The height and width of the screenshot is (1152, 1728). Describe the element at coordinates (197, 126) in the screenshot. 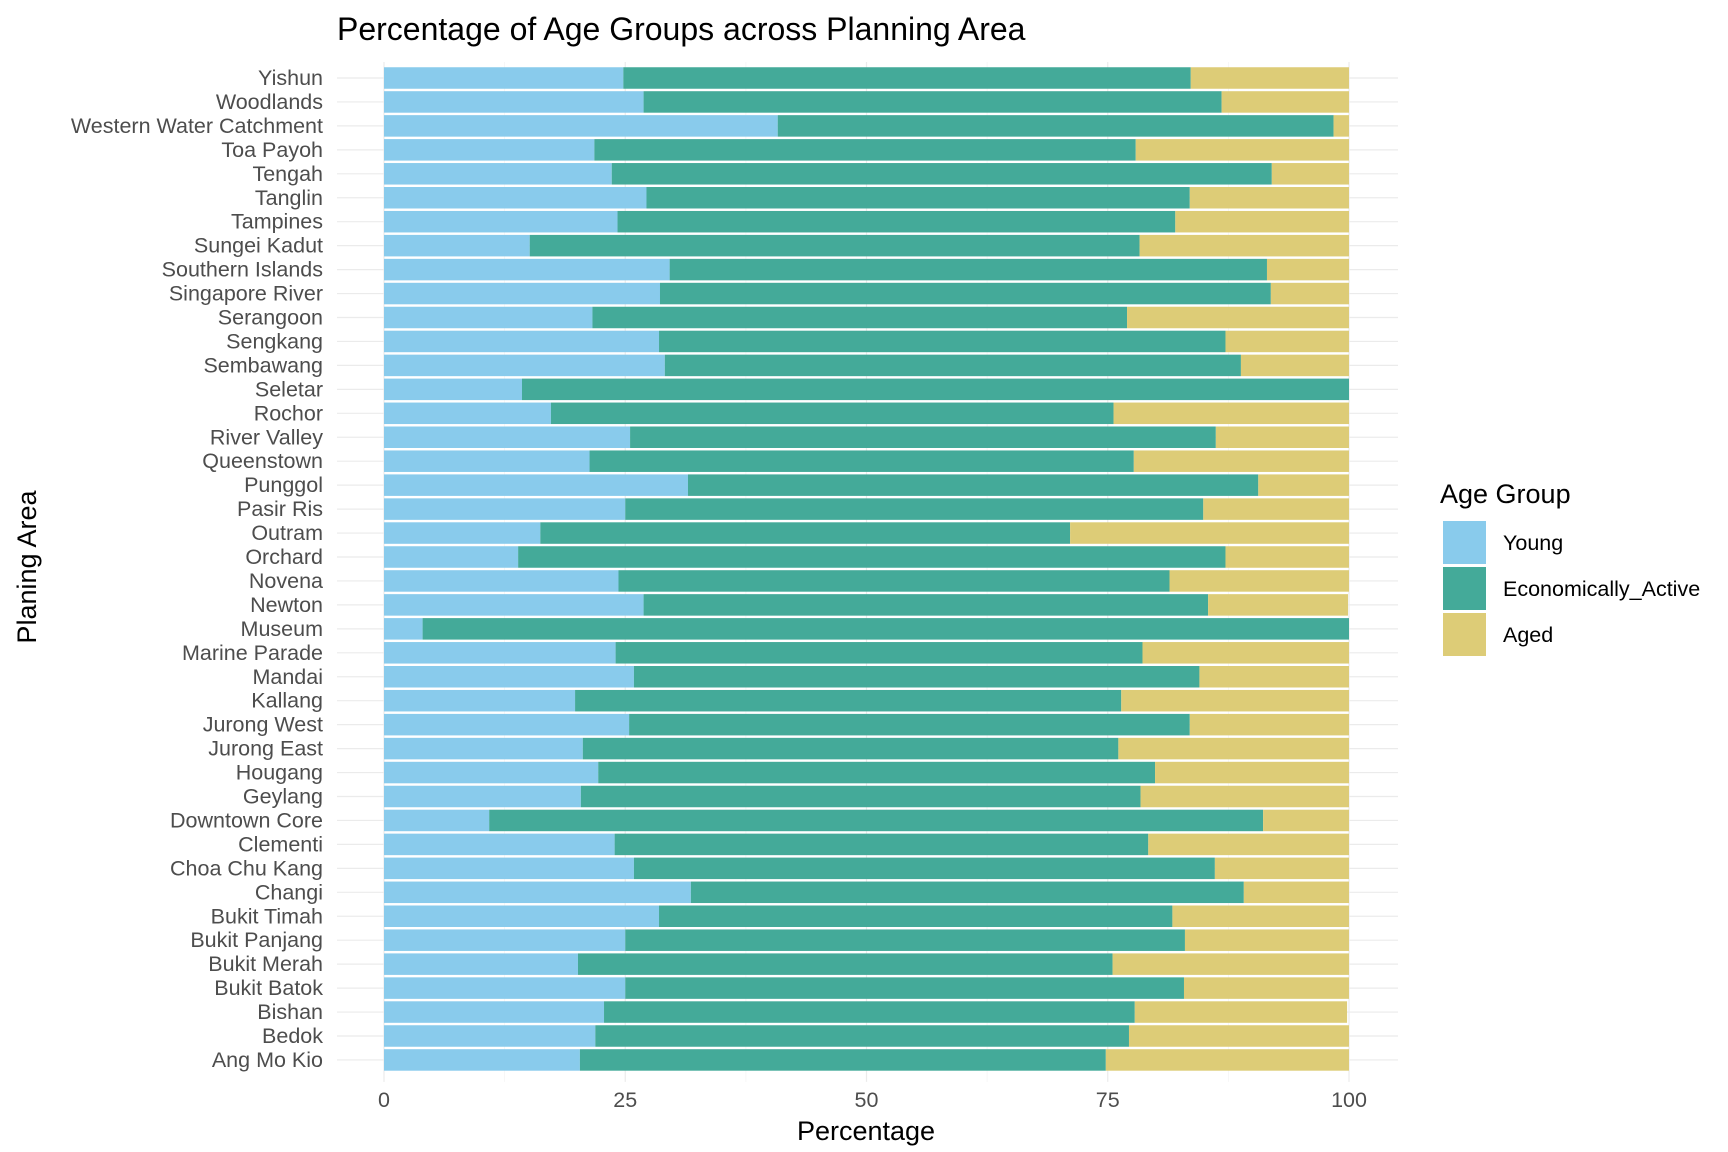

I see `y-tick-label: Western Water Catchment` at that location.